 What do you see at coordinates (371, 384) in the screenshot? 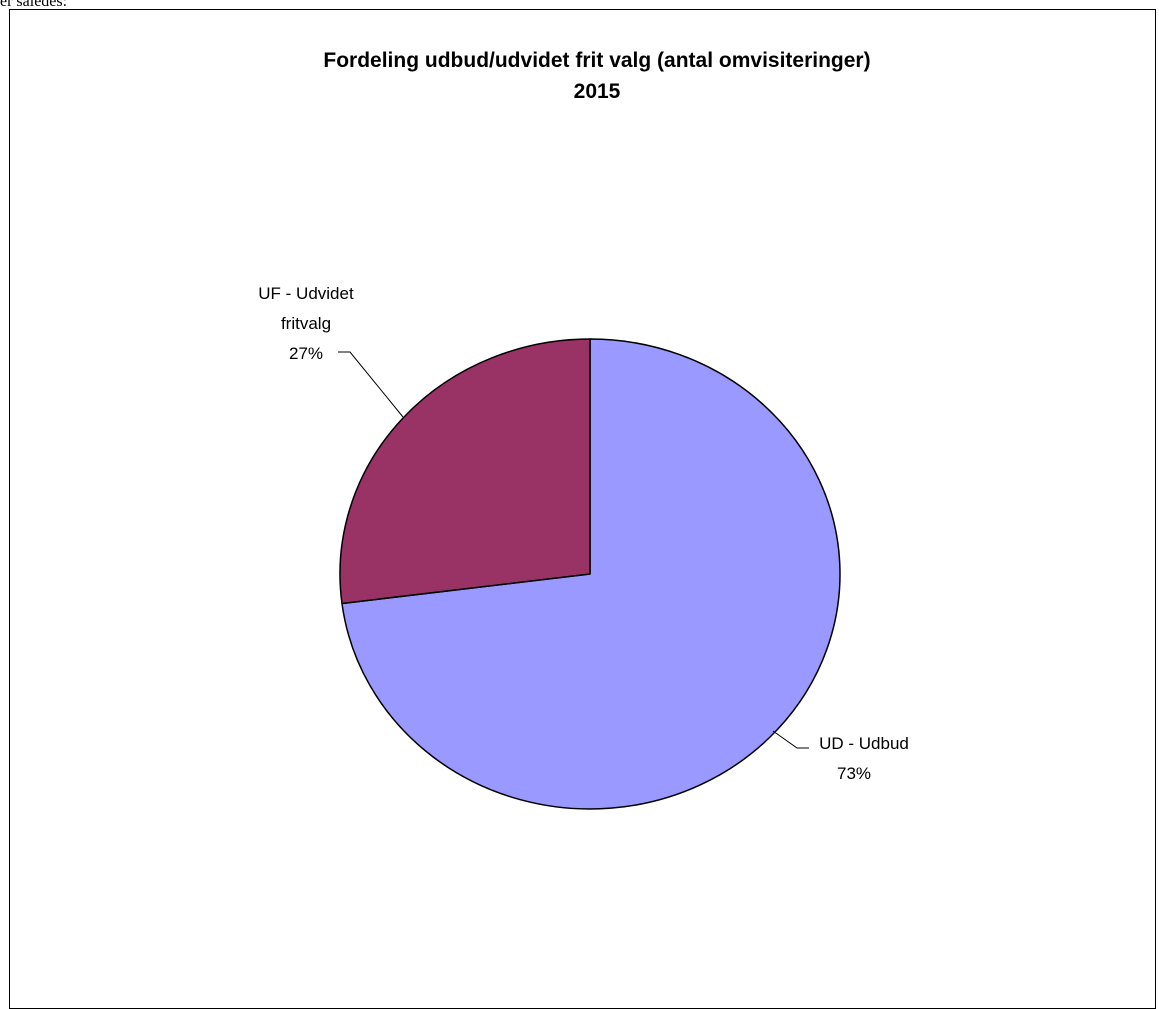
I see `leader-line-uf` at bounding box center [371, 384].